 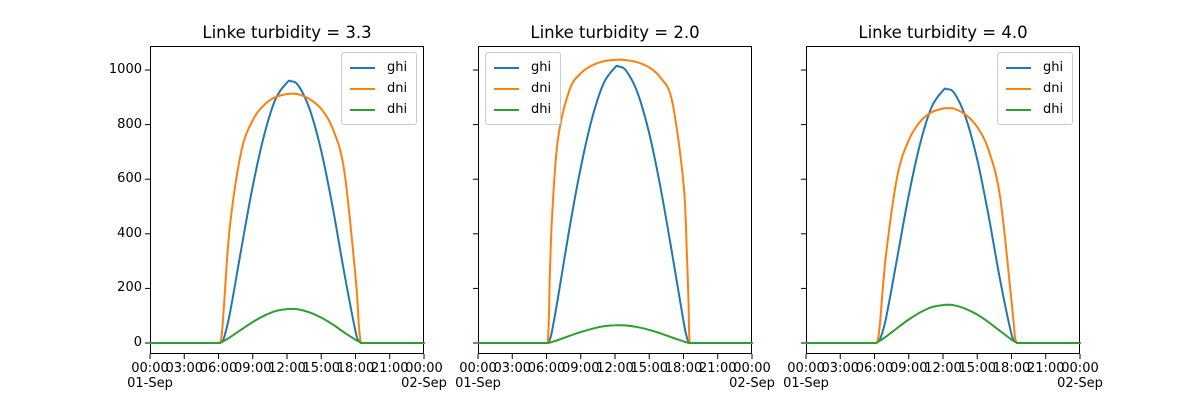 What do you see at coordinates (129, 288) in the screenshot?
I see `y-tick-label: 200` at bounding box center [129, 288].